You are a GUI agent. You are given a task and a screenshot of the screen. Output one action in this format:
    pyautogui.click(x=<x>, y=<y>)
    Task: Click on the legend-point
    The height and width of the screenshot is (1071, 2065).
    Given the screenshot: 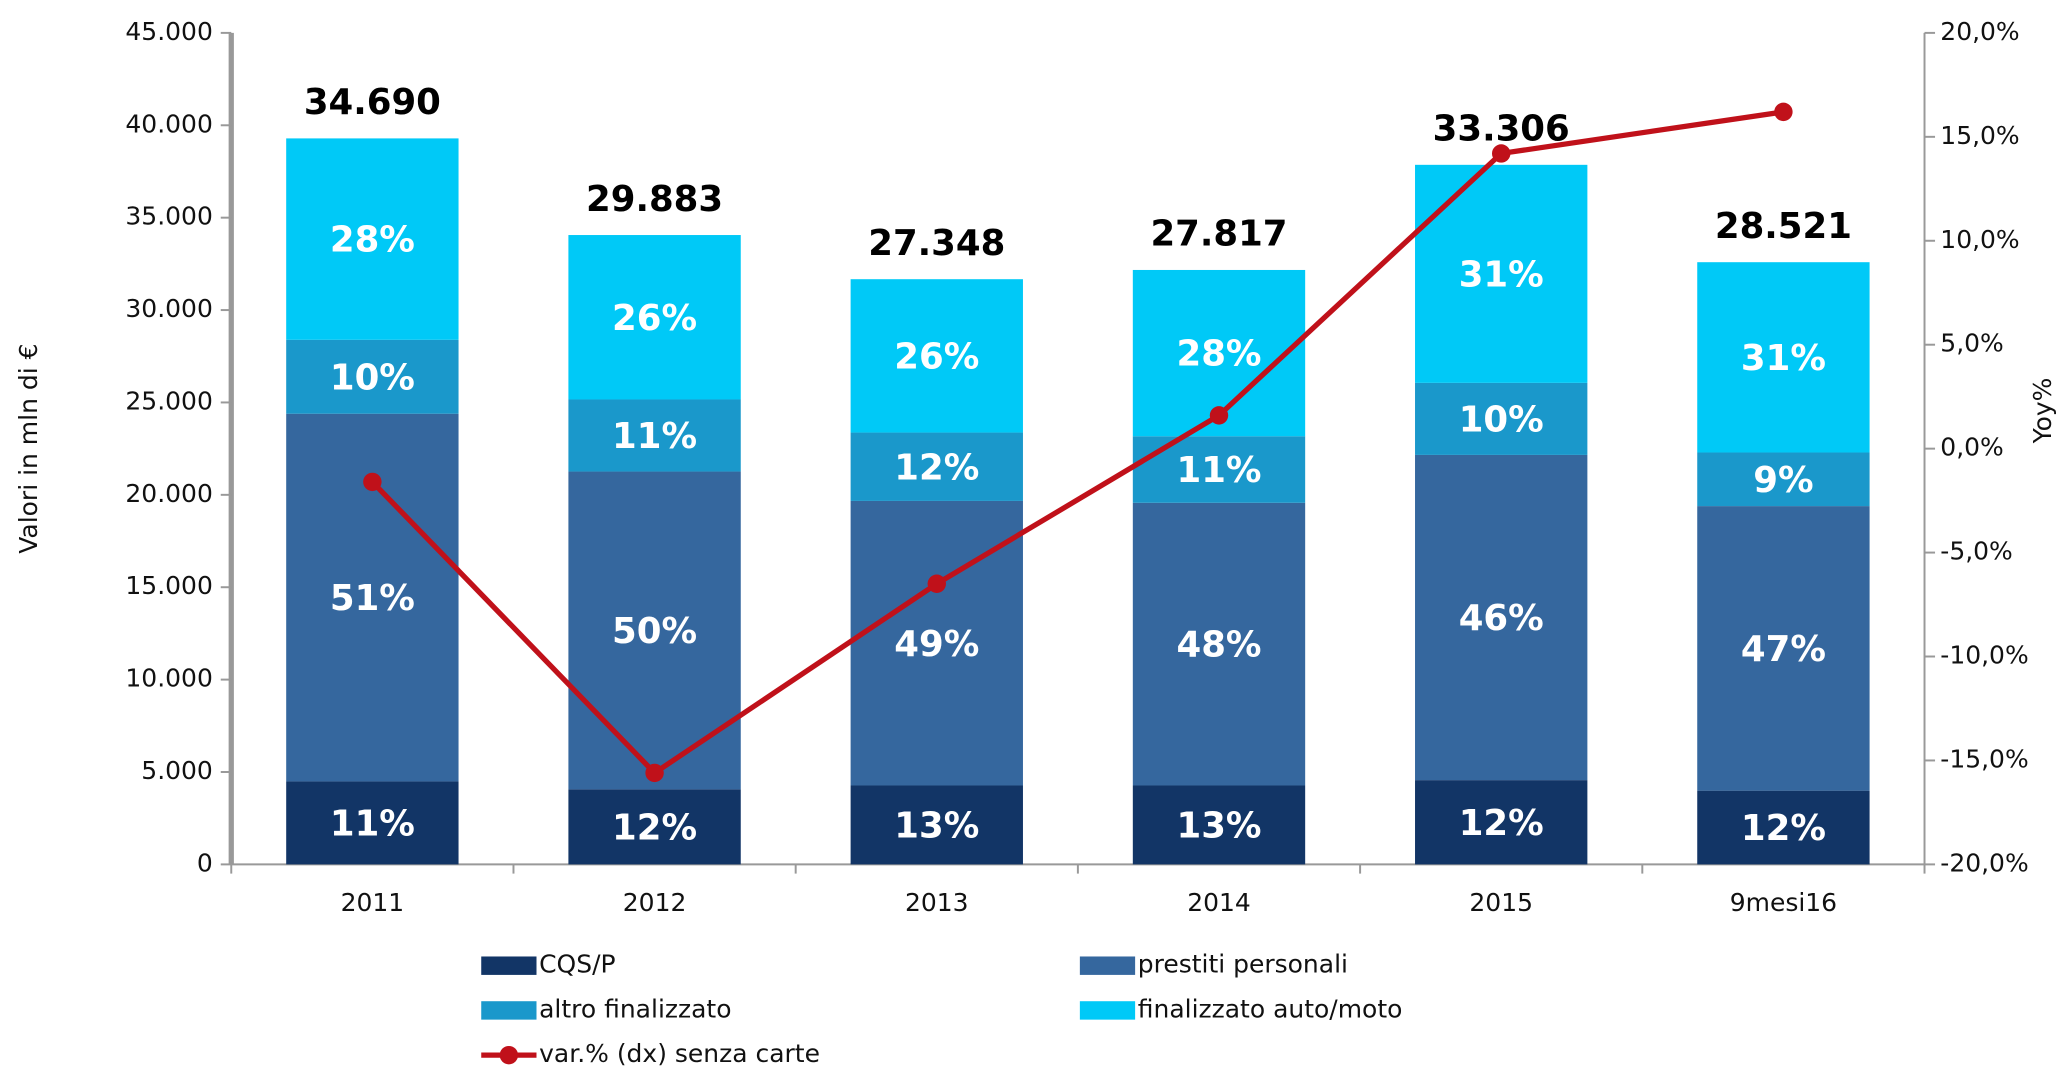 What is the action you would take?
    pyautogui.click(x=509, y=1055)
    